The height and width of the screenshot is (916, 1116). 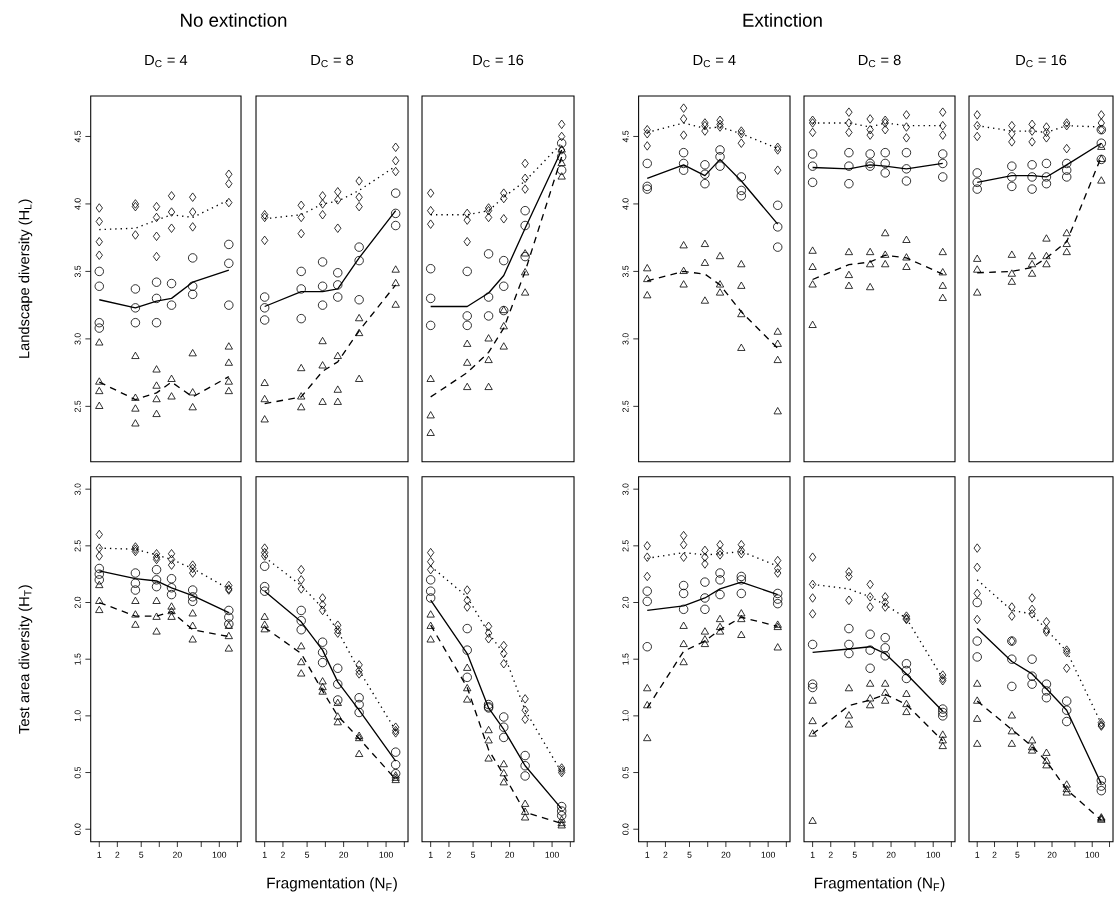 What do you see at coordinates (25, 278) in the screenshot?
I see `y-axis-title: Landscape diversity (H$_{L}$)` at bounding box center [25, 278].